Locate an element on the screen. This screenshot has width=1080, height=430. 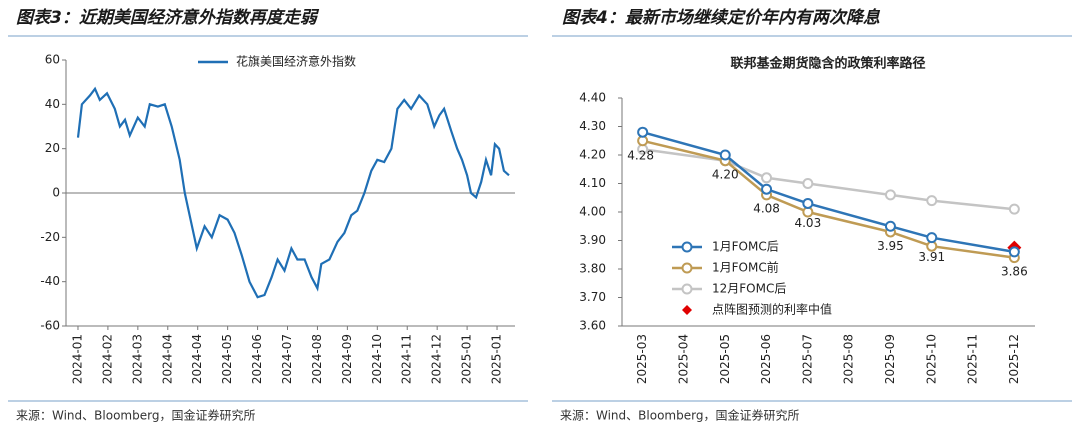
y-tick-label: 4.20 is located at coordinates (592, 155).